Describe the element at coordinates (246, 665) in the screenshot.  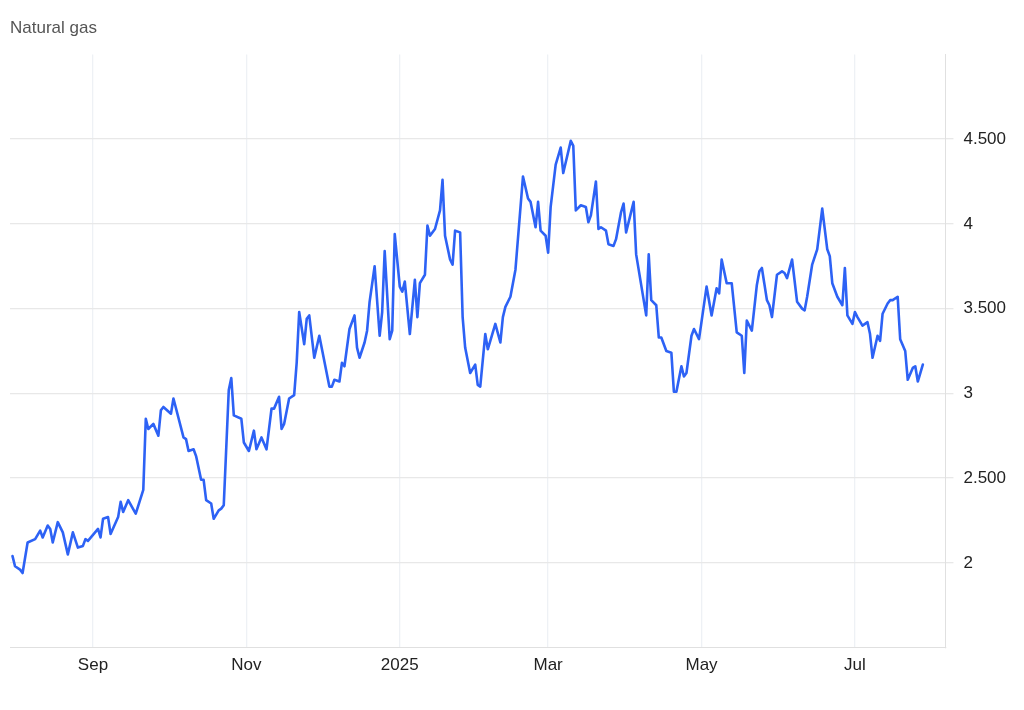
I see `x-tick-label: Nov` at that location.